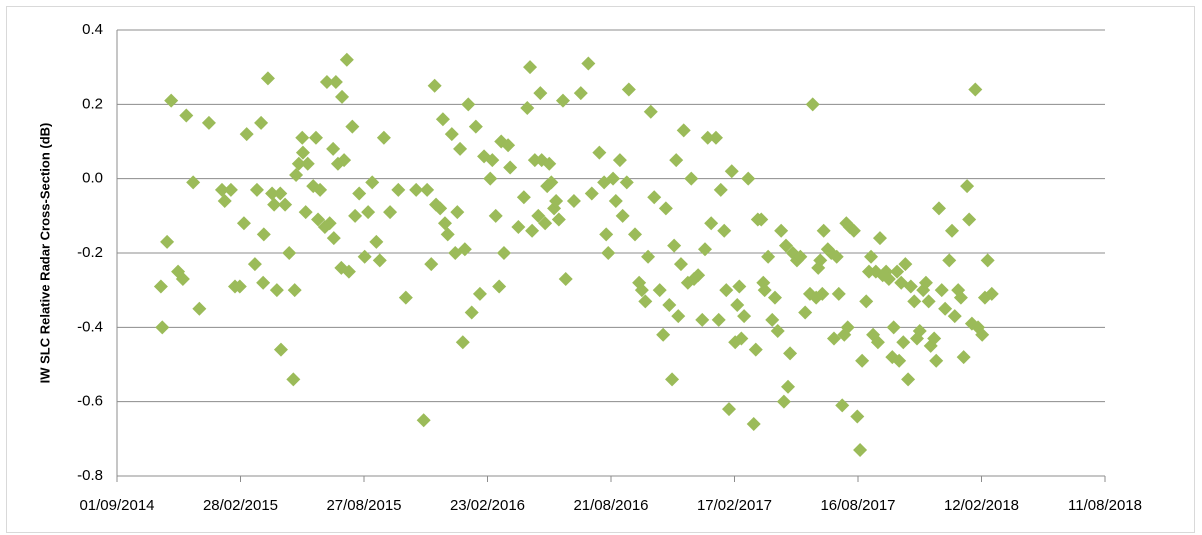 The width and height of the screenshot is (1202, 535). What do you see at coordinates (92, 178) in the screenshot?
I see `y-tick-label: 0.0` at bounding box center [92, 178].